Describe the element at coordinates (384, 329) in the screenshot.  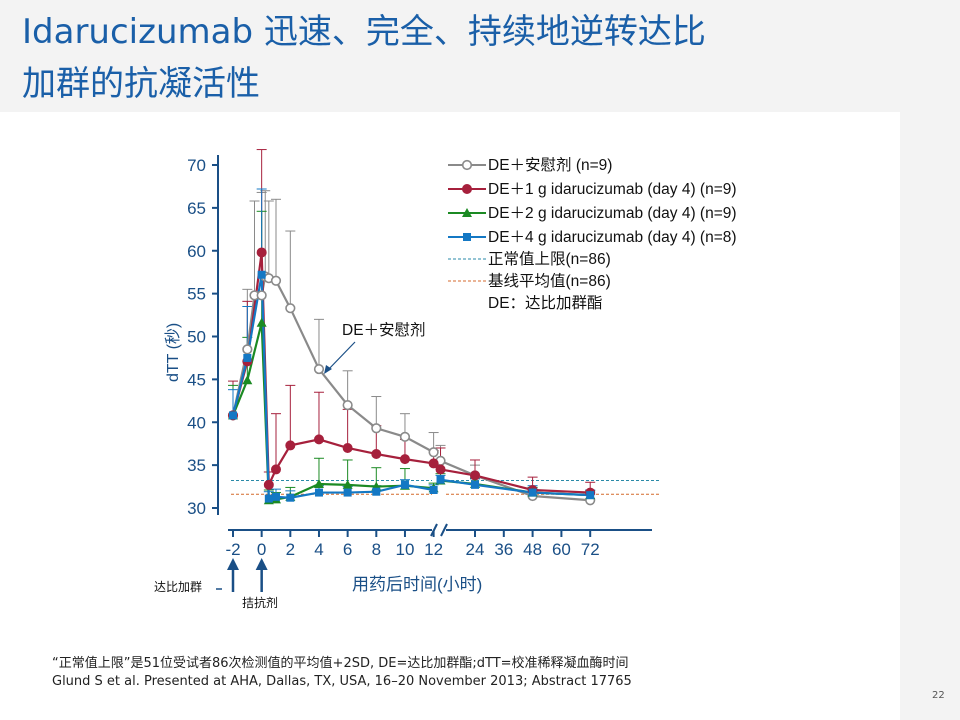
I see `placebo-annotation: DE＋安慰剂` at that location.